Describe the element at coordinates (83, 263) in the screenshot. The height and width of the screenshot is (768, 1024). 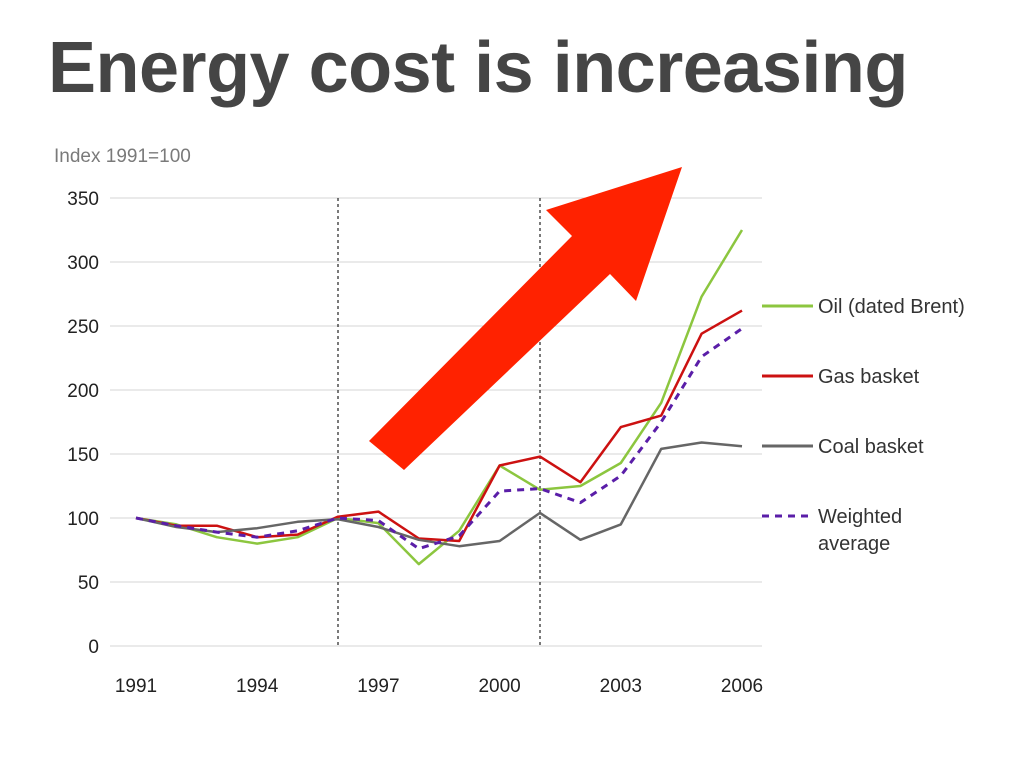
I see `y-tick-label: 300` at that location.